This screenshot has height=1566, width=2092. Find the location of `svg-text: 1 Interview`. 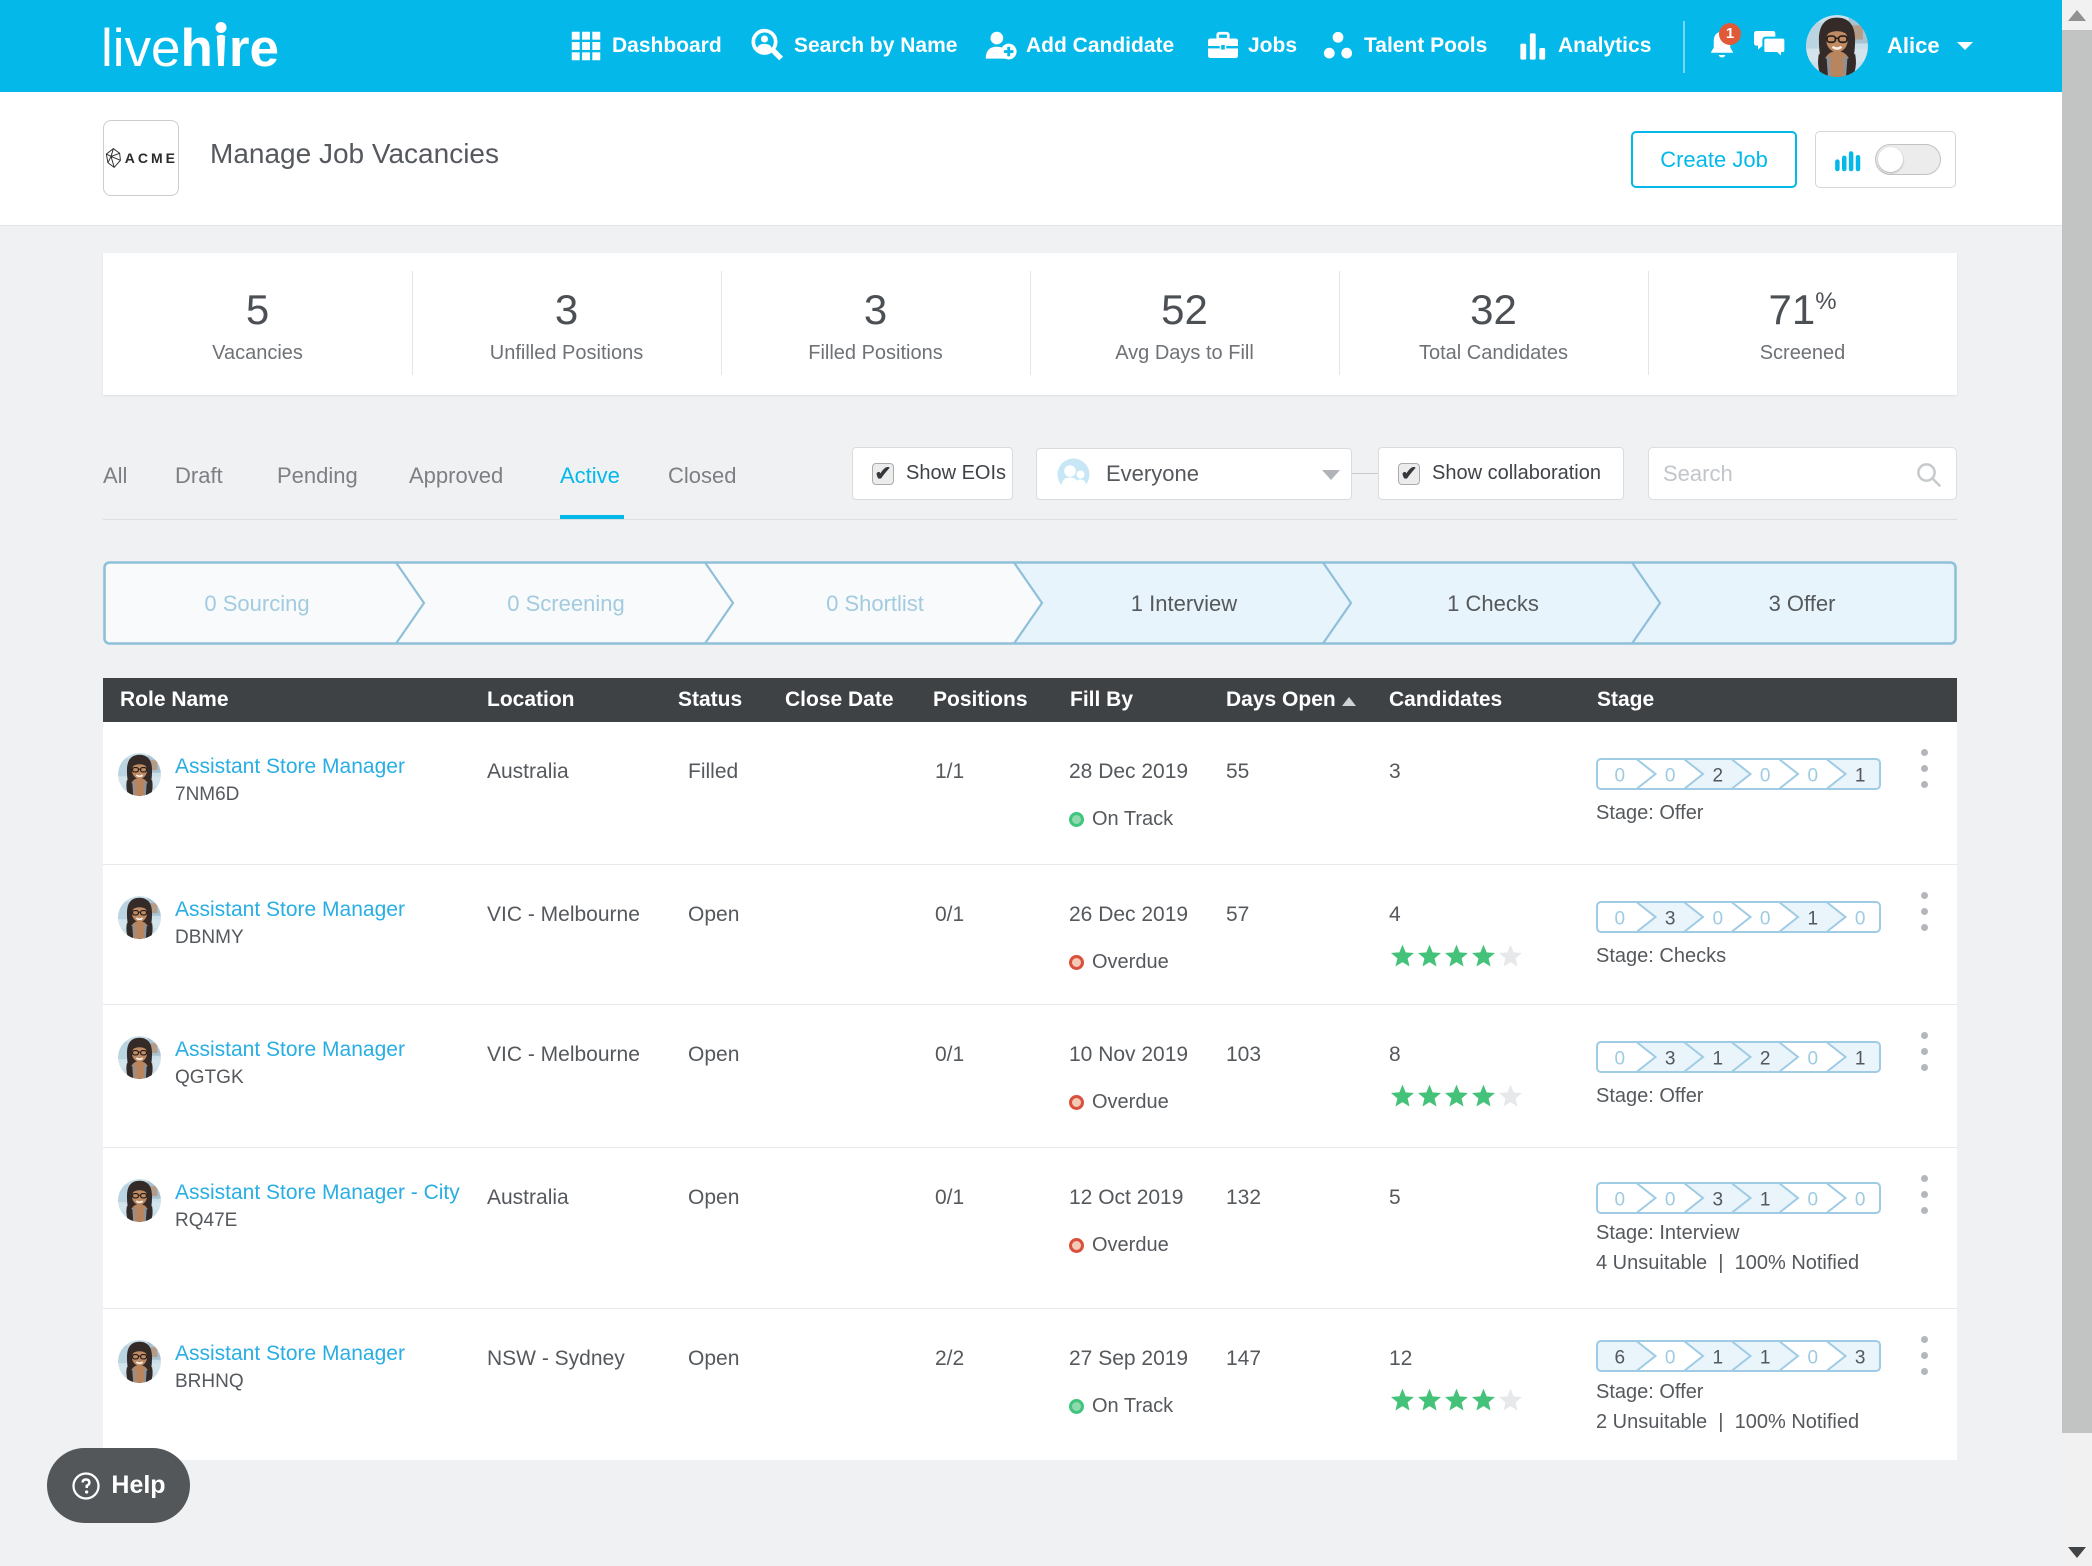

svg-text: 1 Interview is located at coordinates (1184, 603).